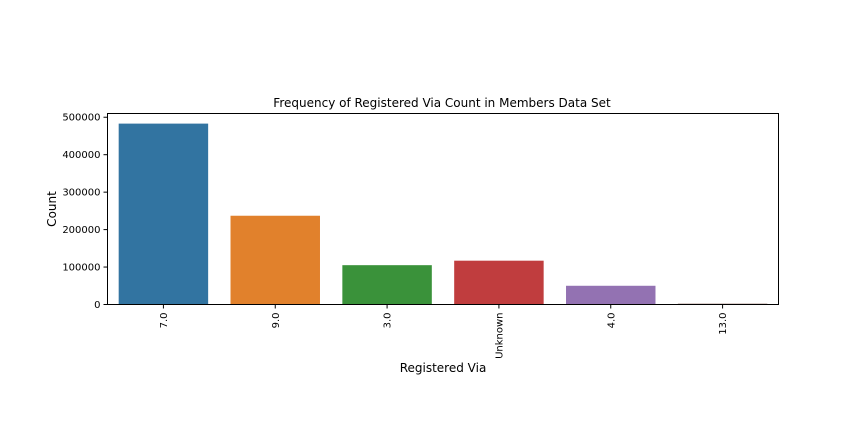 The width and height of the screenshot is (863, 443). I want to click on y-axis-label: Count, so click(52, 209).